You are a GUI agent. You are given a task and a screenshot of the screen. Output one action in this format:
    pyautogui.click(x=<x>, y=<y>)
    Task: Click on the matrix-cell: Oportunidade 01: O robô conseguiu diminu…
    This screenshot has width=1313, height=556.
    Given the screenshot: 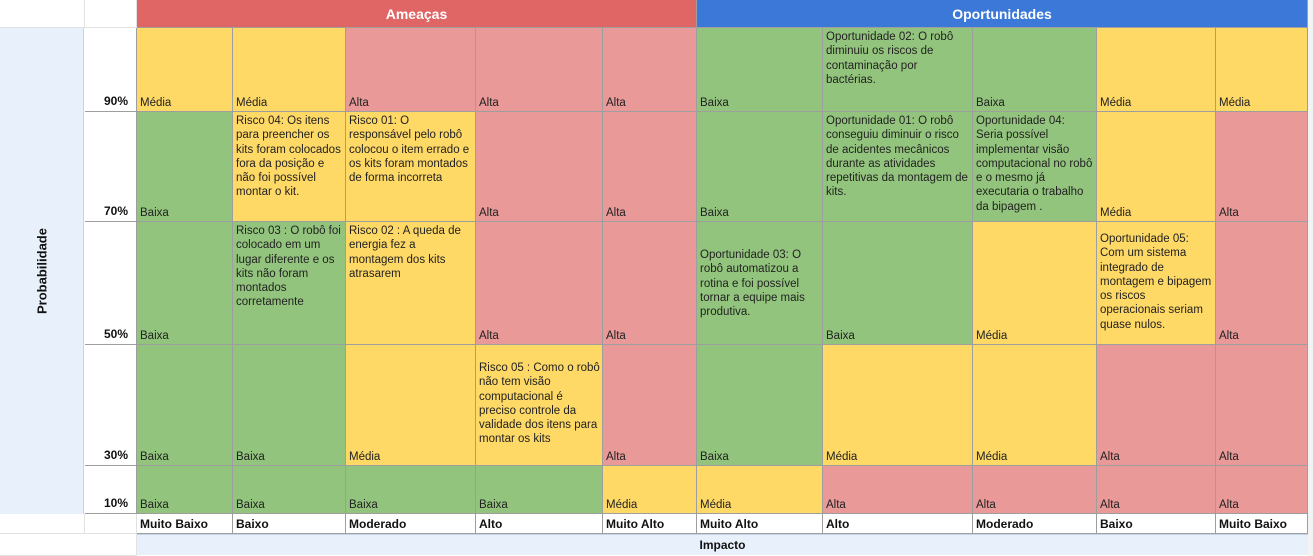 What is the action you would take?
    pyautogui.click(x=898, y=167)
    